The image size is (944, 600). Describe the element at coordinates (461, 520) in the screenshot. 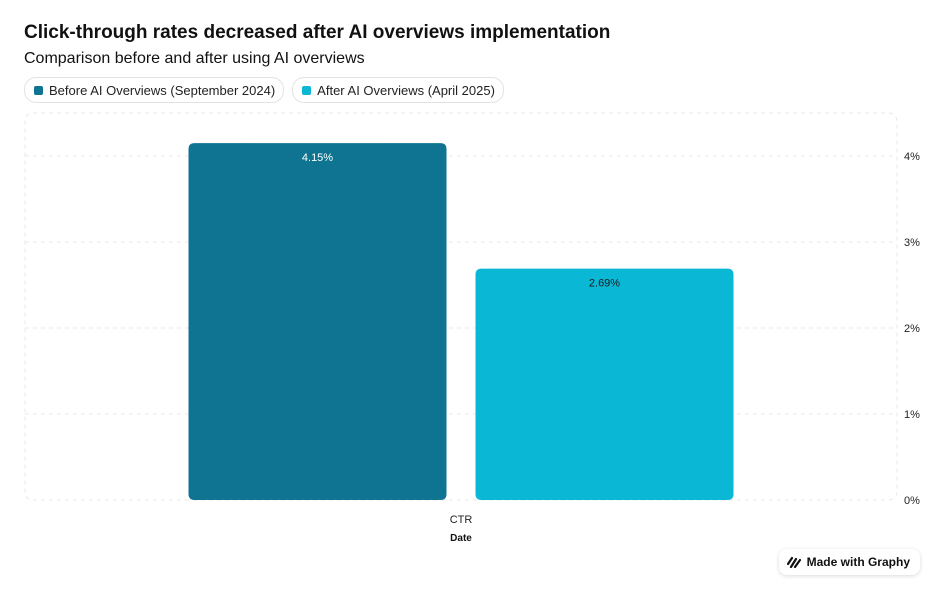

I see `x-tick-label: CTR` at that location.